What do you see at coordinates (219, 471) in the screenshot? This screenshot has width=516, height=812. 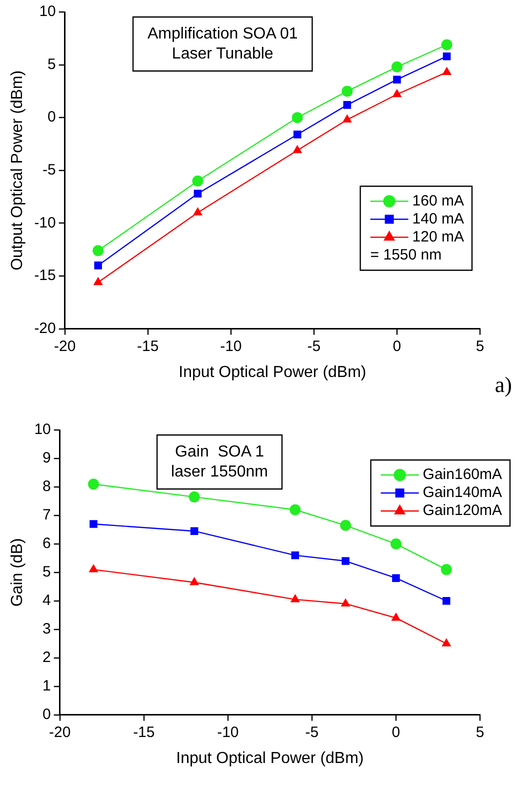 I see `text: laser 1550nm` at bounding box center [219, 471].